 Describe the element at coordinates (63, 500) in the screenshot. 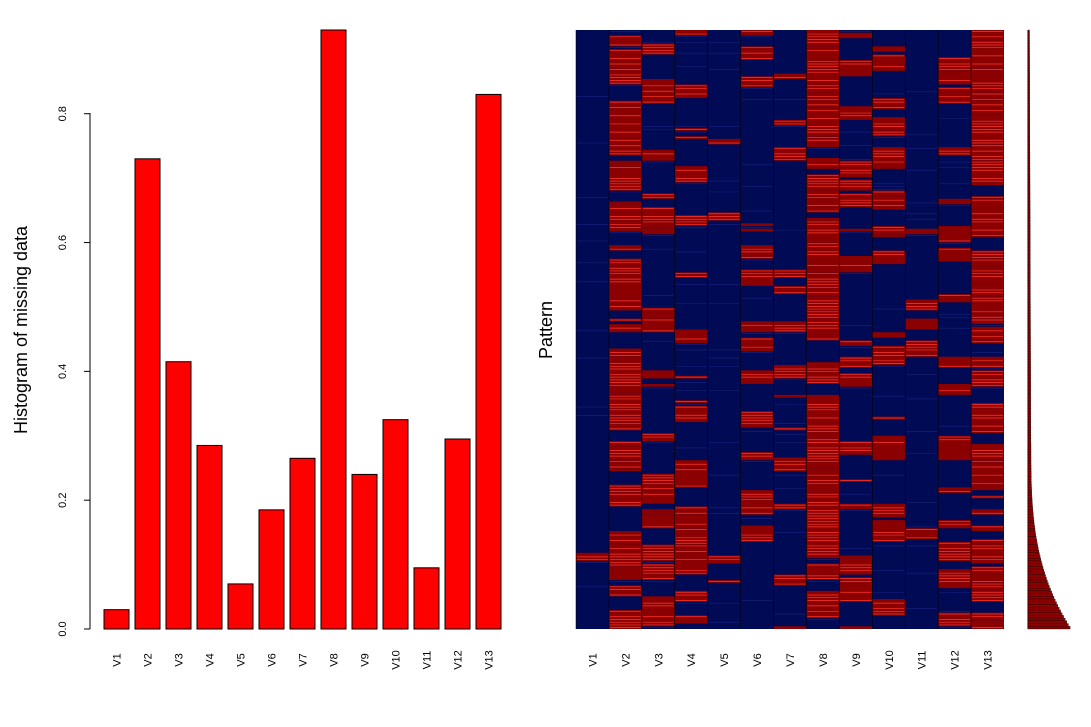

I see `y-tick-label: 0.2` at that location.